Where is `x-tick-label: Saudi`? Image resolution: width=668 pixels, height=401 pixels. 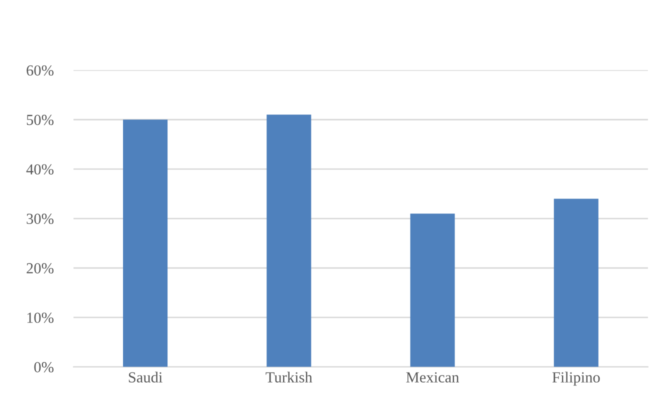 x-tick-label: Saudi is located at coordinates (145, 377).